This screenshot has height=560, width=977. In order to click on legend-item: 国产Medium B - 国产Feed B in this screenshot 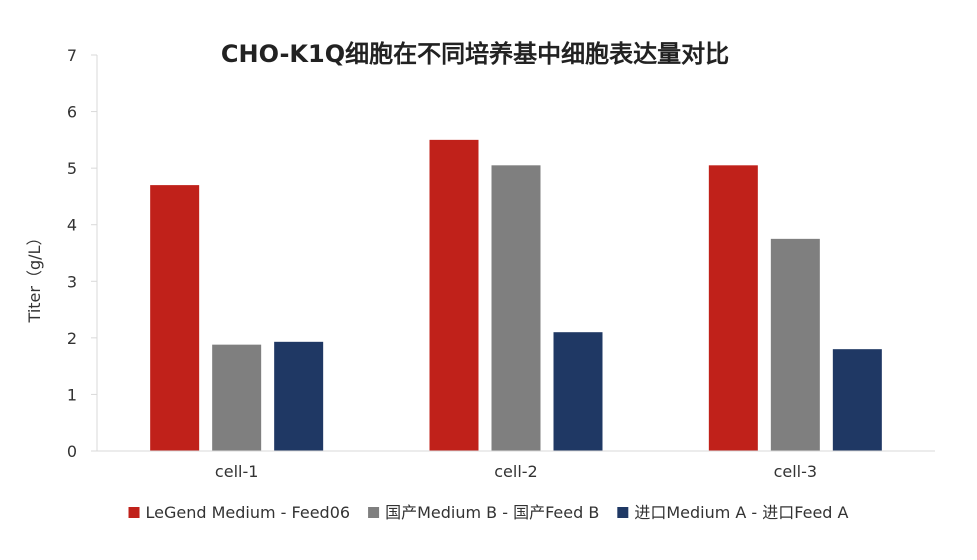, I will do `click(483, 512)`.